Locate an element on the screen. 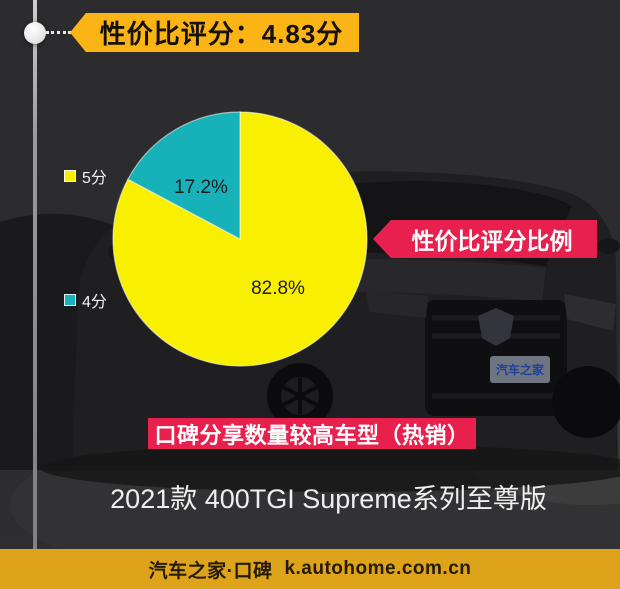 The width and height of the screenshot is (620, 589). plate-text: 汽车之家 is located at coordinates (520, 369).